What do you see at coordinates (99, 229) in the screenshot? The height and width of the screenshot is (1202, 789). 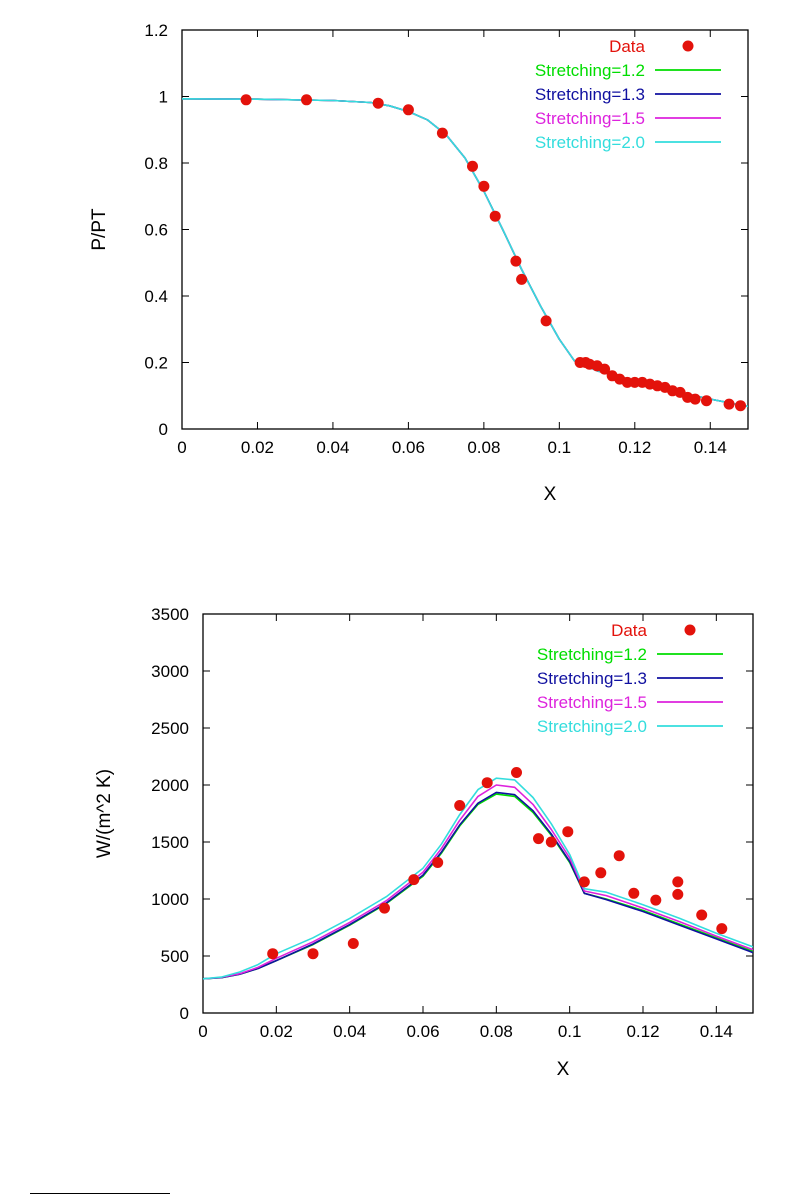 I see `y-axis-label: P/PT` at bounding box center [99, 229].